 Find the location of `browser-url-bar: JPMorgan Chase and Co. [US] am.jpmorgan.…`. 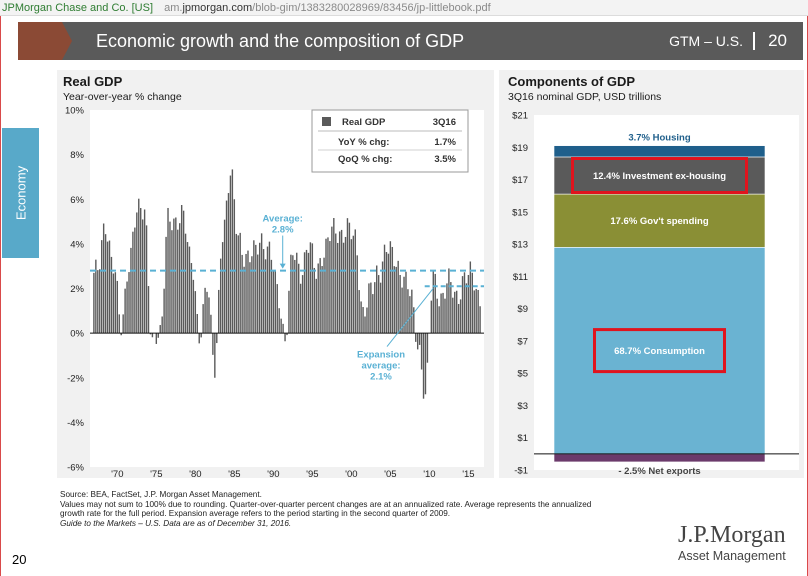

browser-url-bar: JPMorgan Chase and Co. [US] am.jpmorgan.… is located at coordinates (404, 8).